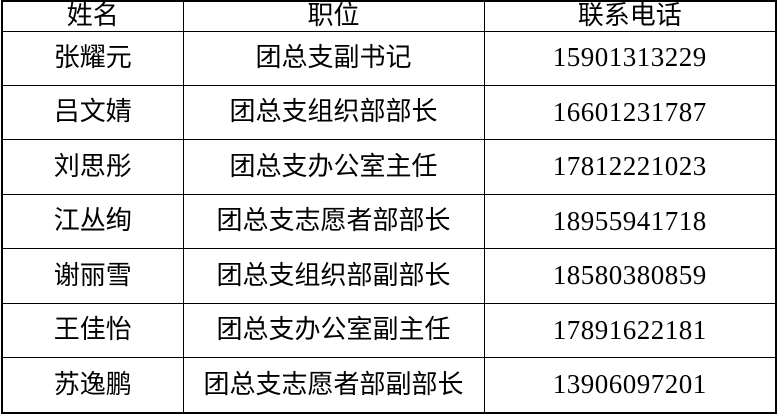  I want to click on name-cell: 刘思彤, so click(92, 167).